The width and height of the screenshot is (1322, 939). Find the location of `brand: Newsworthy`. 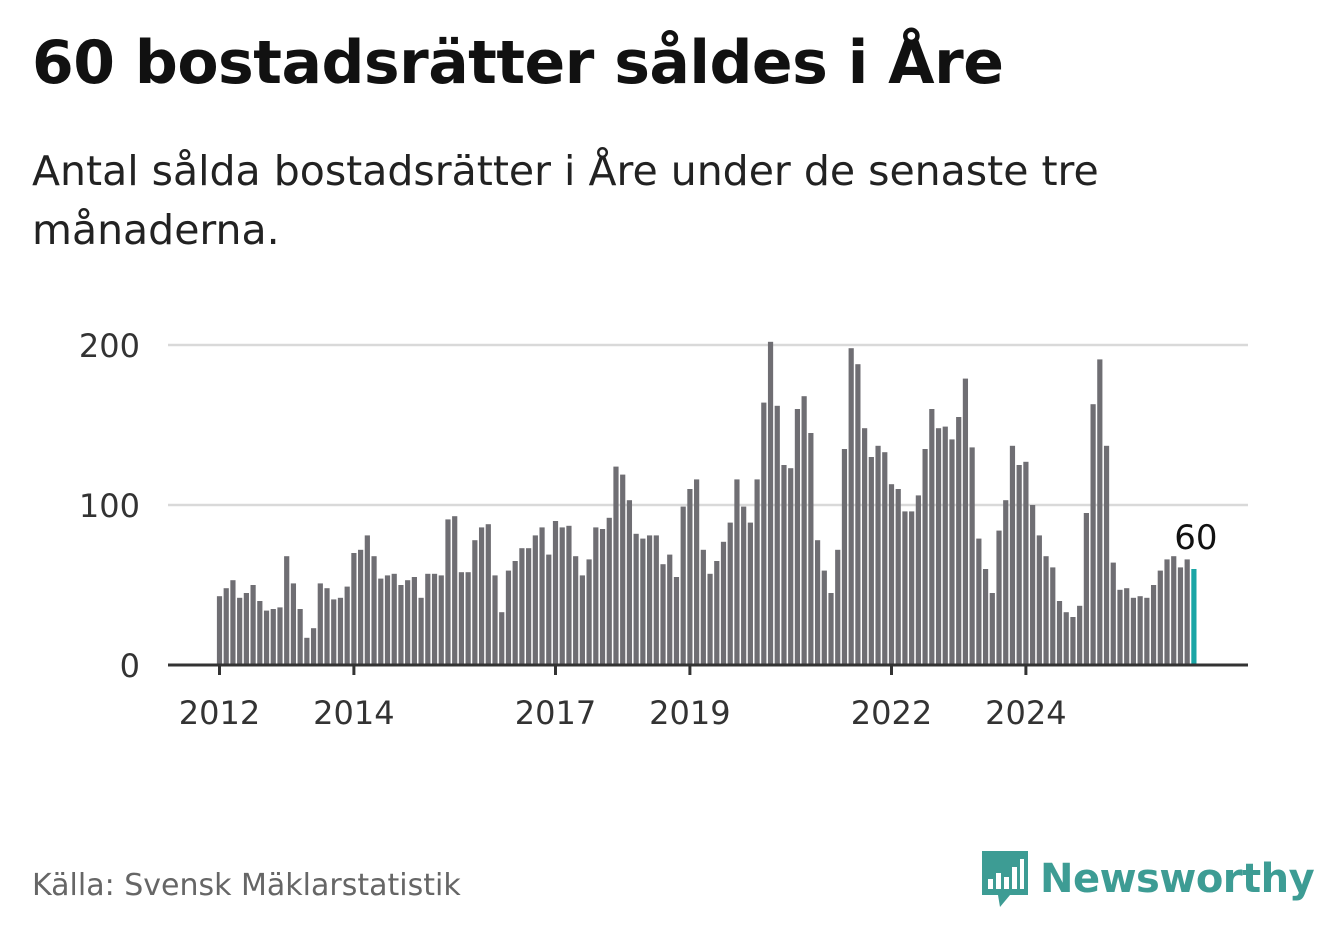

brand: Newsworthy is located at coordinates (1147, 879).